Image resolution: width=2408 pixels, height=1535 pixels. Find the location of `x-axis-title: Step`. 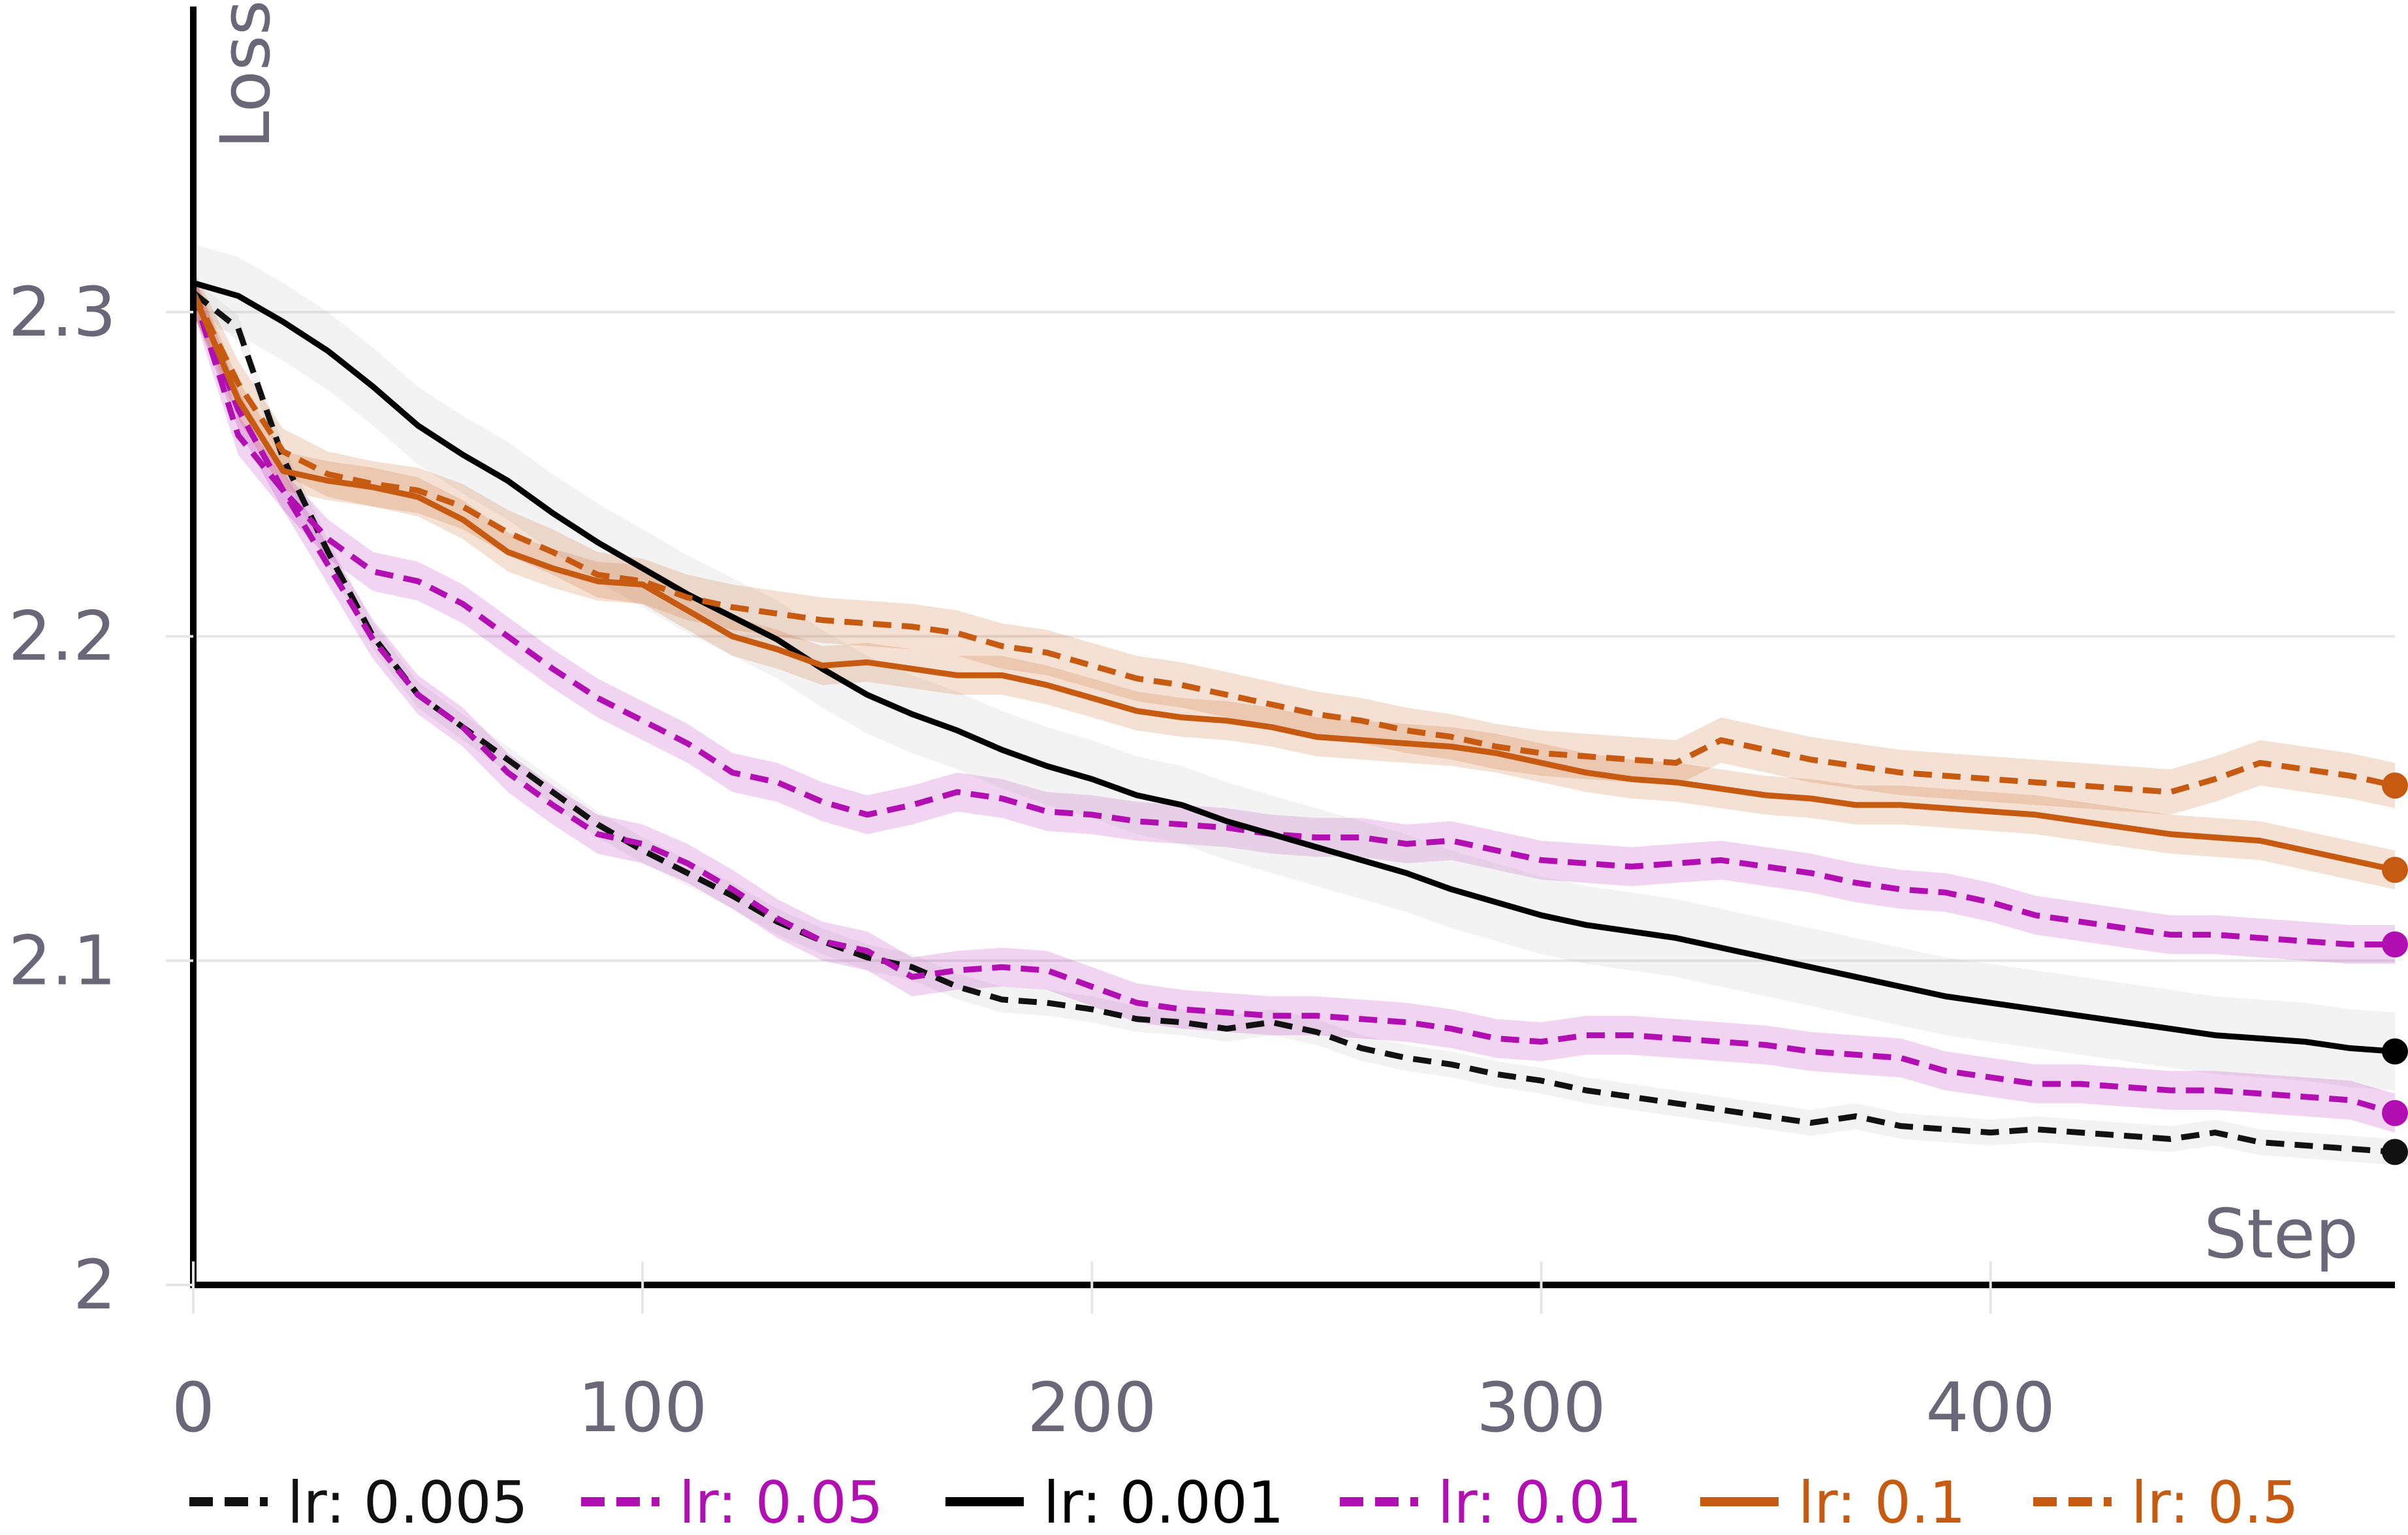

x-axis-title: Step is located at coordinates (2281, 1234).